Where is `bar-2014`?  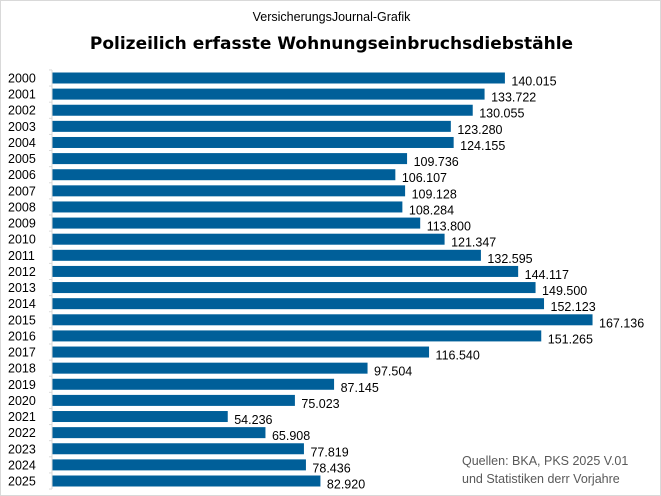 bar-2014 is located at coordinates (298, 304).